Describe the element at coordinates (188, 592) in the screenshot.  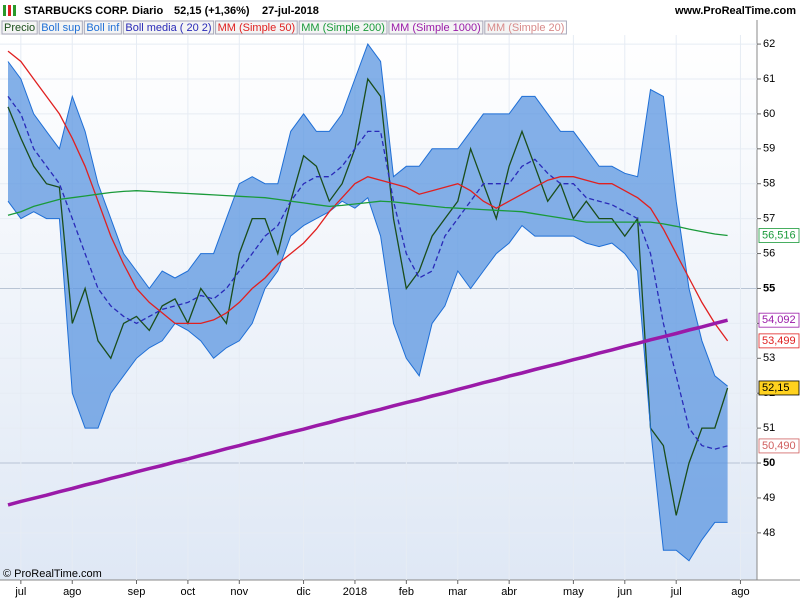
I see `x-tick-label: oct` at that location.